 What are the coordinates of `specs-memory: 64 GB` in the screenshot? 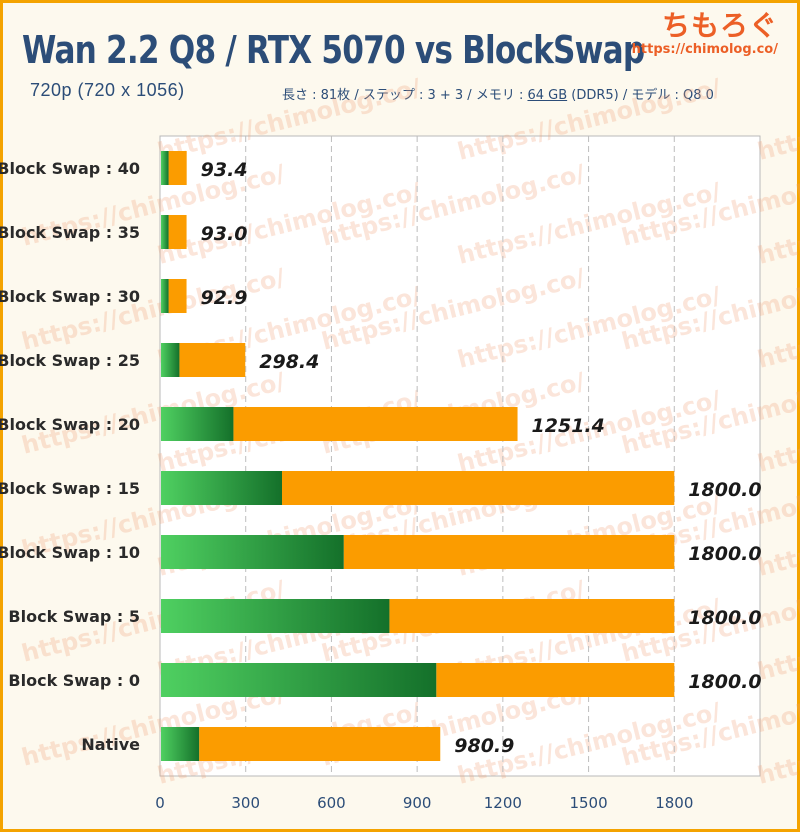 It's located at (547, 95).